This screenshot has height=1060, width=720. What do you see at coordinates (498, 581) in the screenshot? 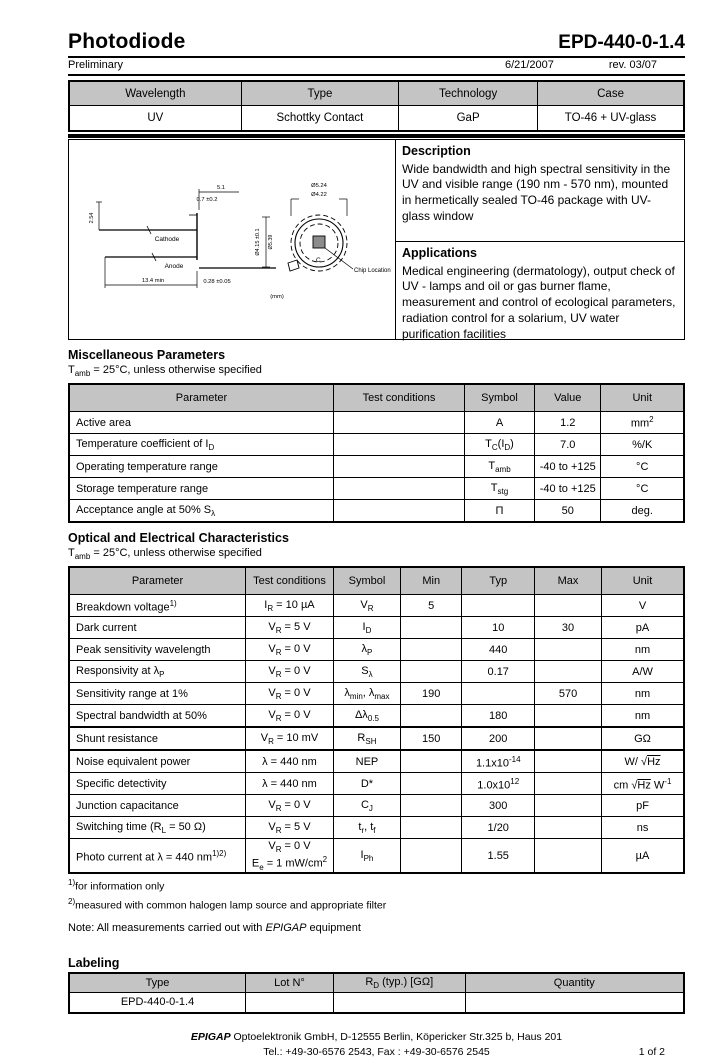
I see `column-header: Typ` at bounding box center [498, 581].